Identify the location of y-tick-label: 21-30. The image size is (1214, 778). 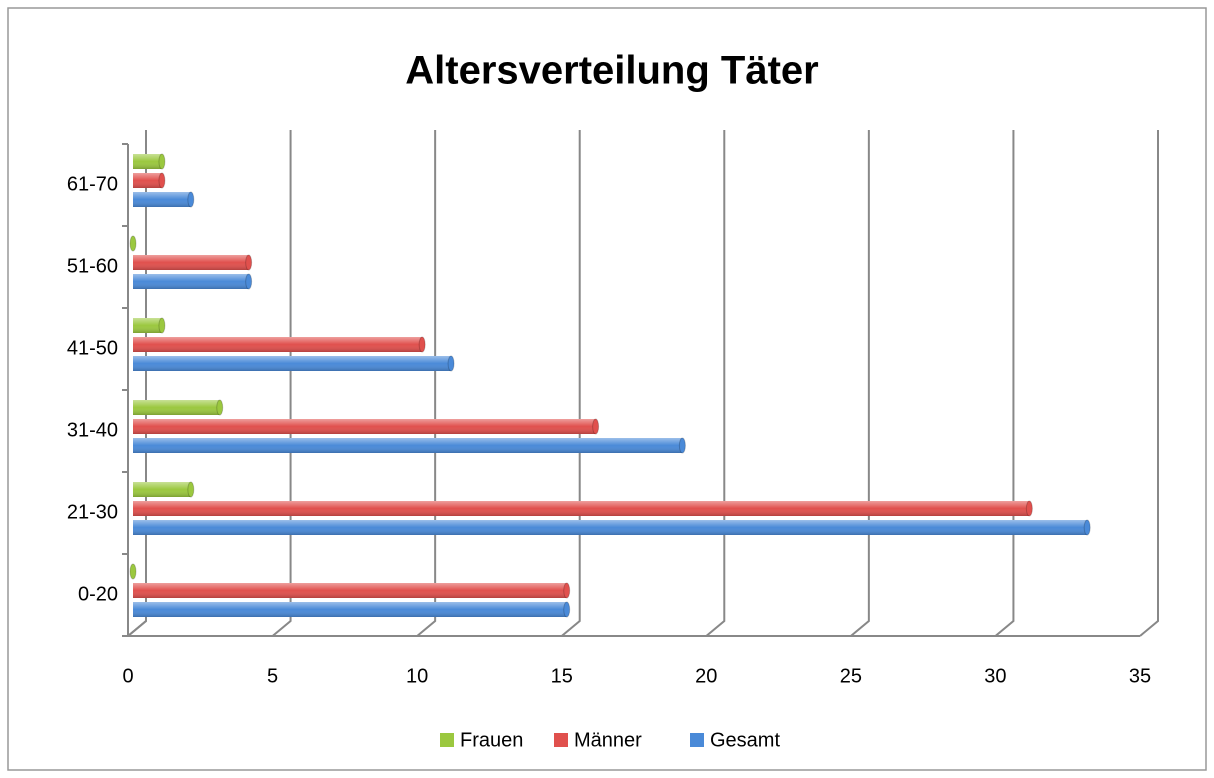
(92, 512).